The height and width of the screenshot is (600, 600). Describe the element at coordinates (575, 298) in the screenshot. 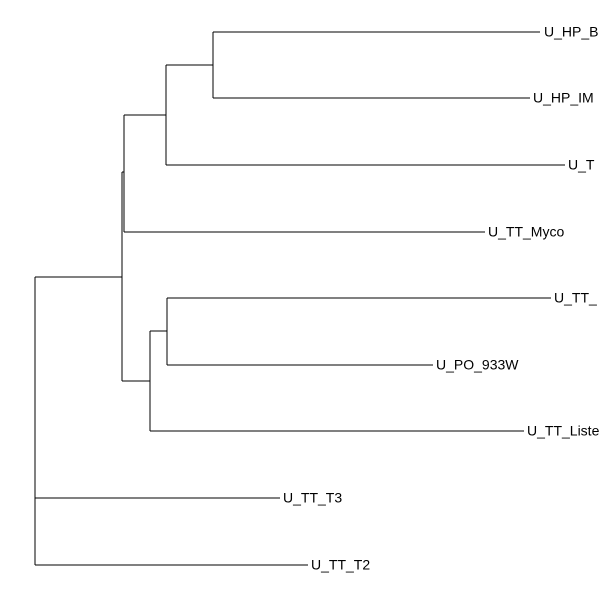

I see `leaf-label: U_TT_` at that location.